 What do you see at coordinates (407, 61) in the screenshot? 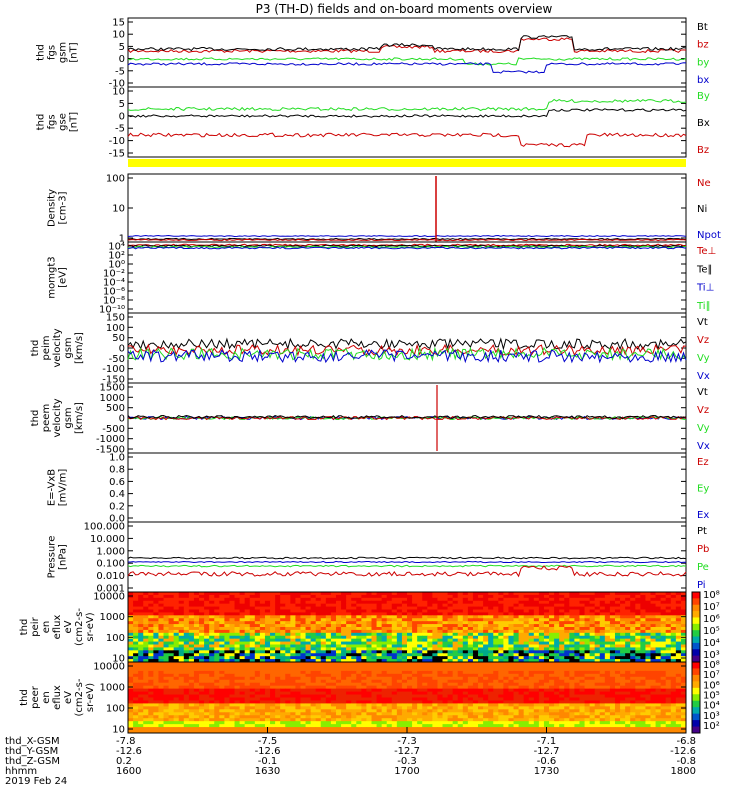
I see `series-by-line` at bounding box center [407, 61].